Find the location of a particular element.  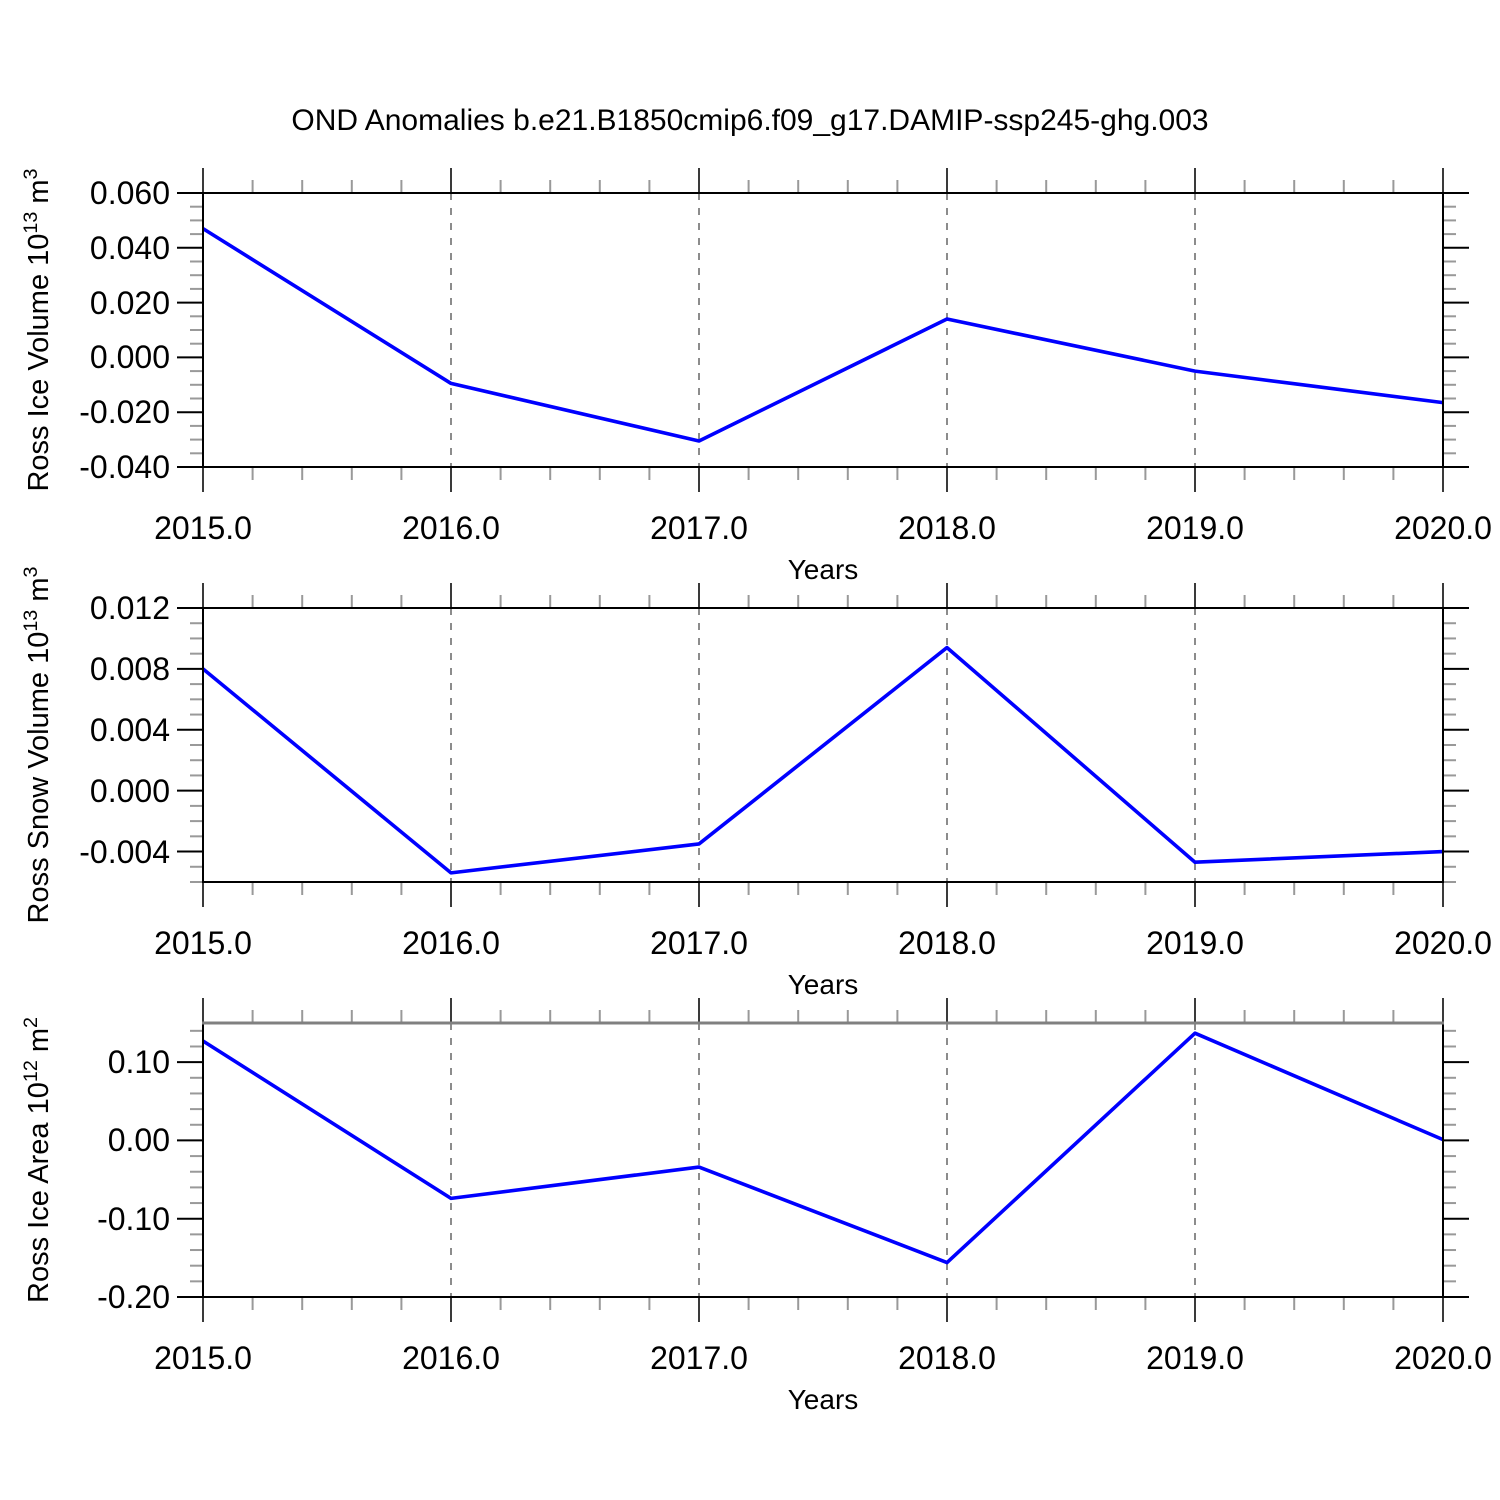

y-axis-title: Ross Ice Area 1012 m2 is located at coordinates (37, 1160).